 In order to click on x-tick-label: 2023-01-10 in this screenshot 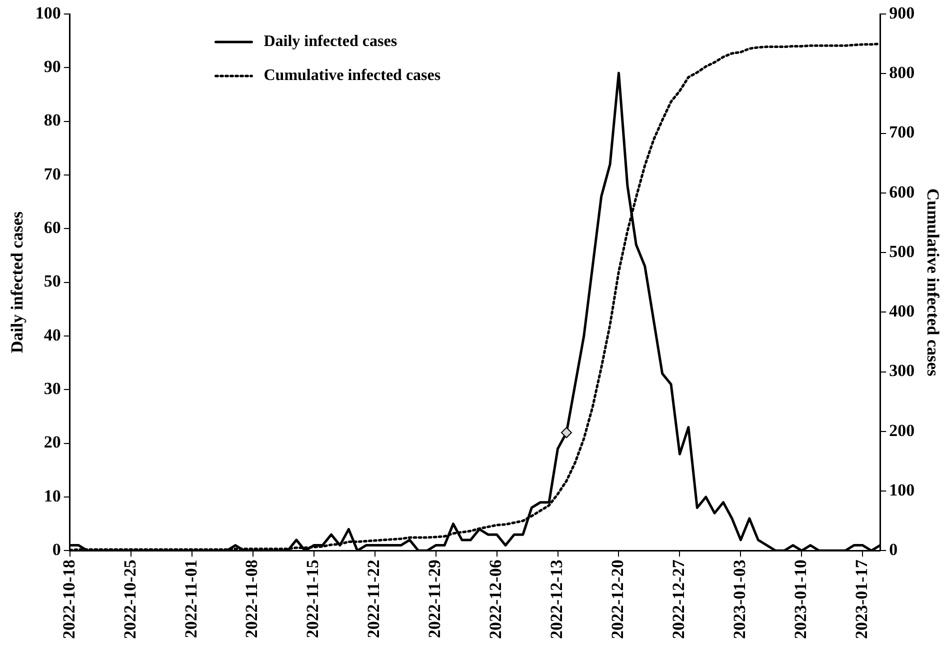, I will do `click(800, 600)`.